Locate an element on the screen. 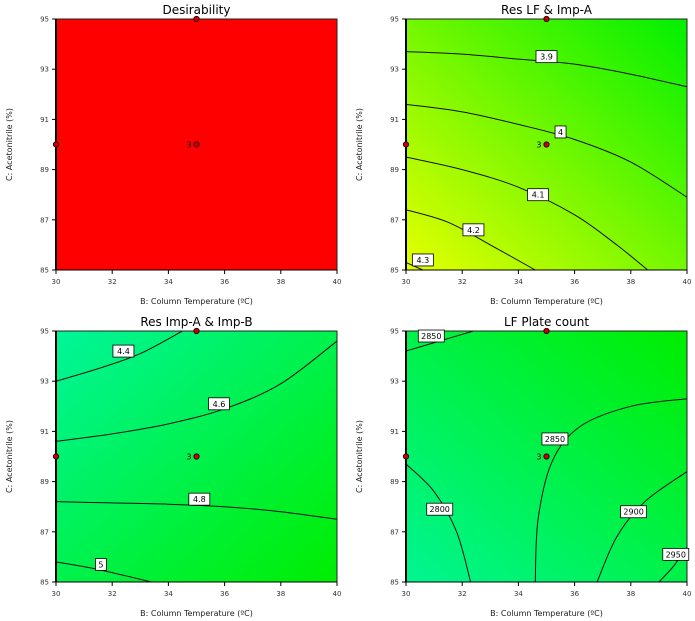  chart-title: Res LF & Imp-A is located at coordinates (547, 10).